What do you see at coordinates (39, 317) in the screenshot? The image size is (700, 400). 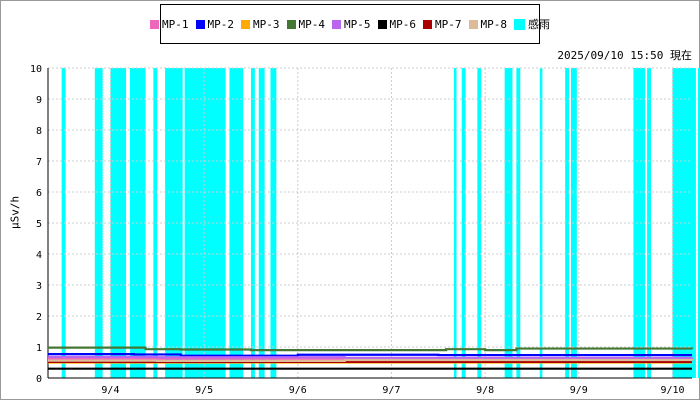 I see `y-tick-label-2: 2` at bounding box center [39, 317].